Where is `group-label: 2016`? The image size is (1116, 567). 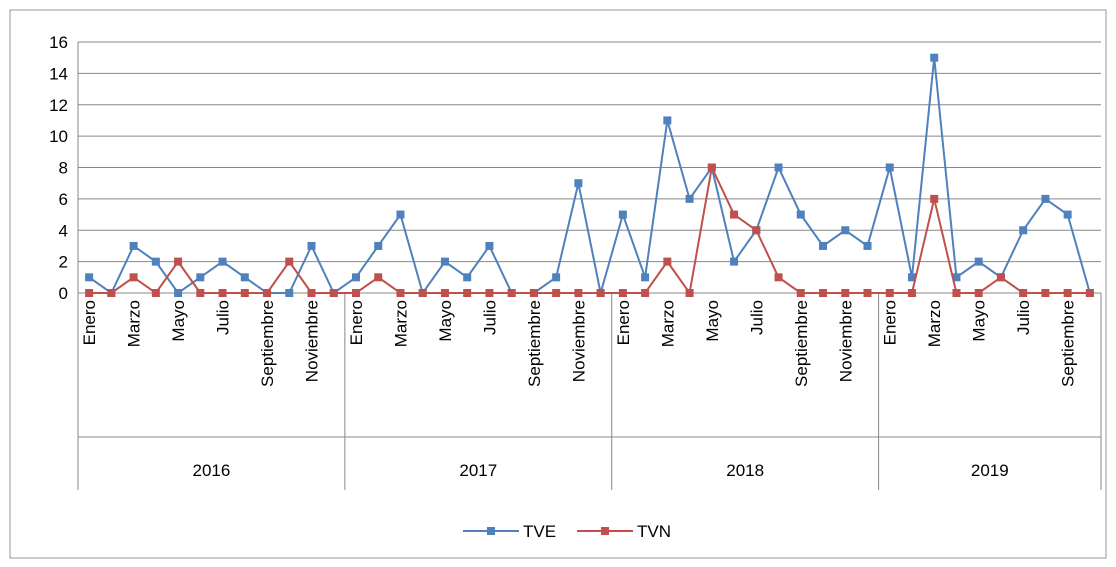
group-label: 2016 is located at coordinates (212, 470).